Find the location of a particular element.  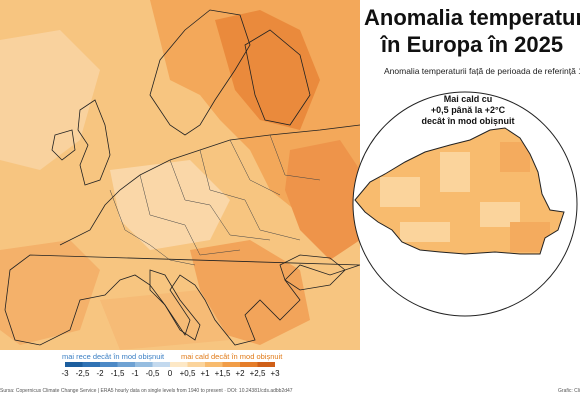

legend-tick-label: 0 is located at coordinates (170, 373).